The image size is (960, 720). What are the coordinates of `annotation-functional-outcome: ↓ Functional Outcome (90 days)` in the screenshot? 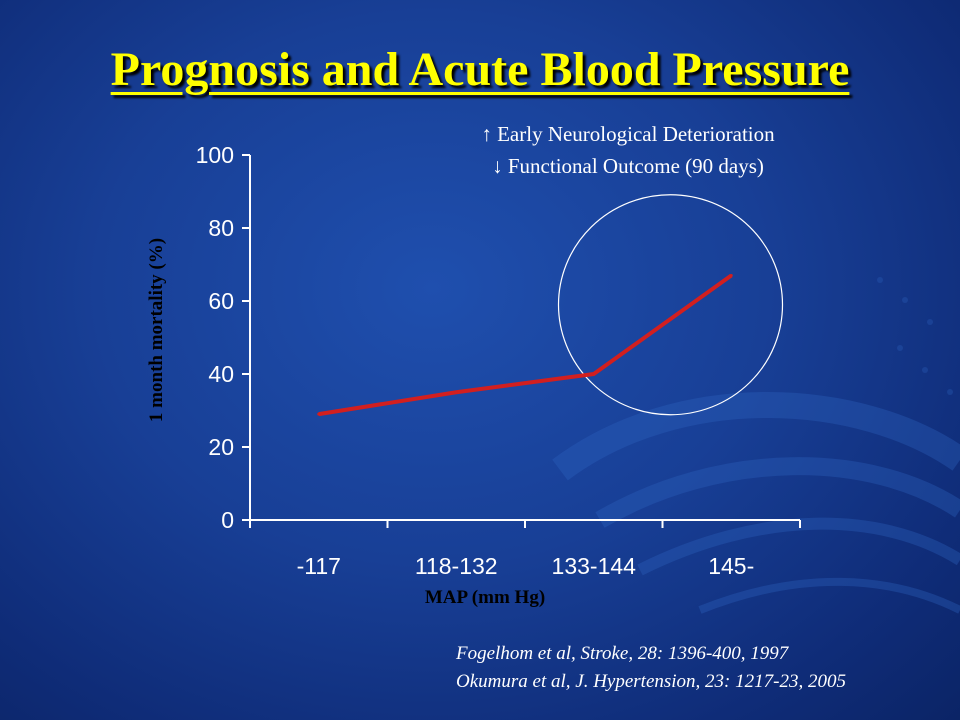 It's located at (628, 166).